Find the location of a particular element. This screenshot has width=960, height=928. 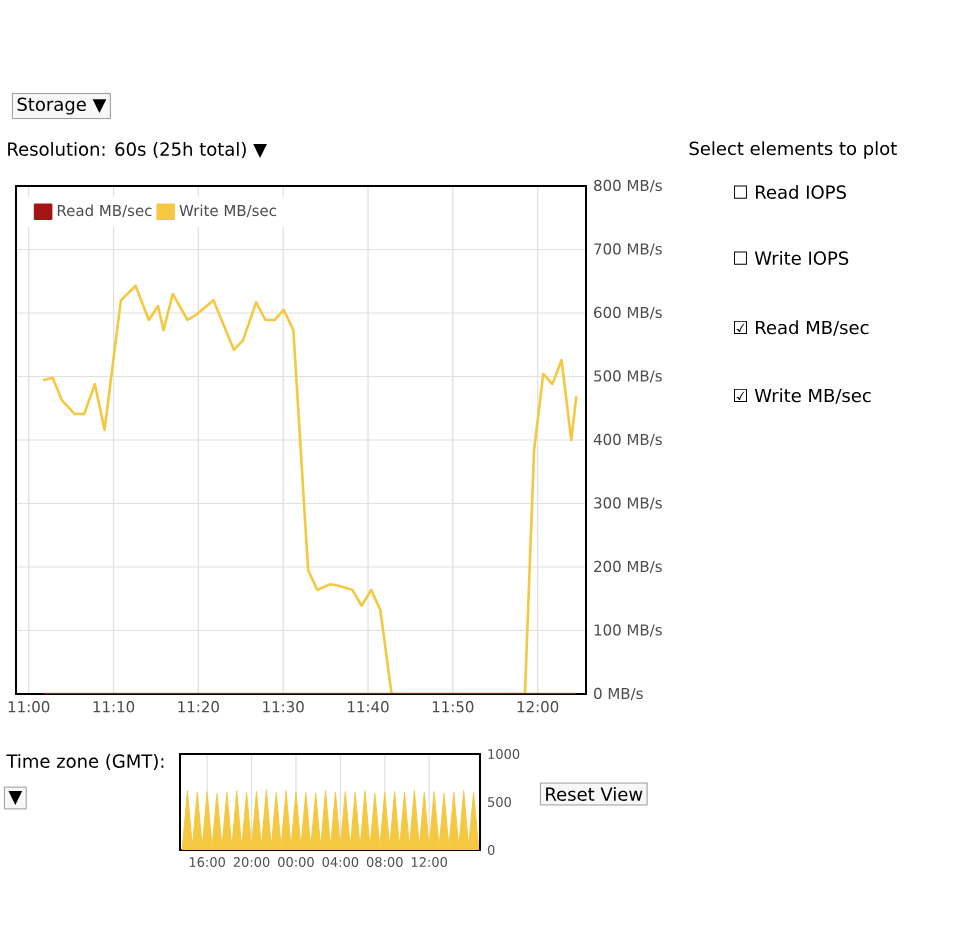

text: ☐ Write IOPS is located at coordinates (791, 258).